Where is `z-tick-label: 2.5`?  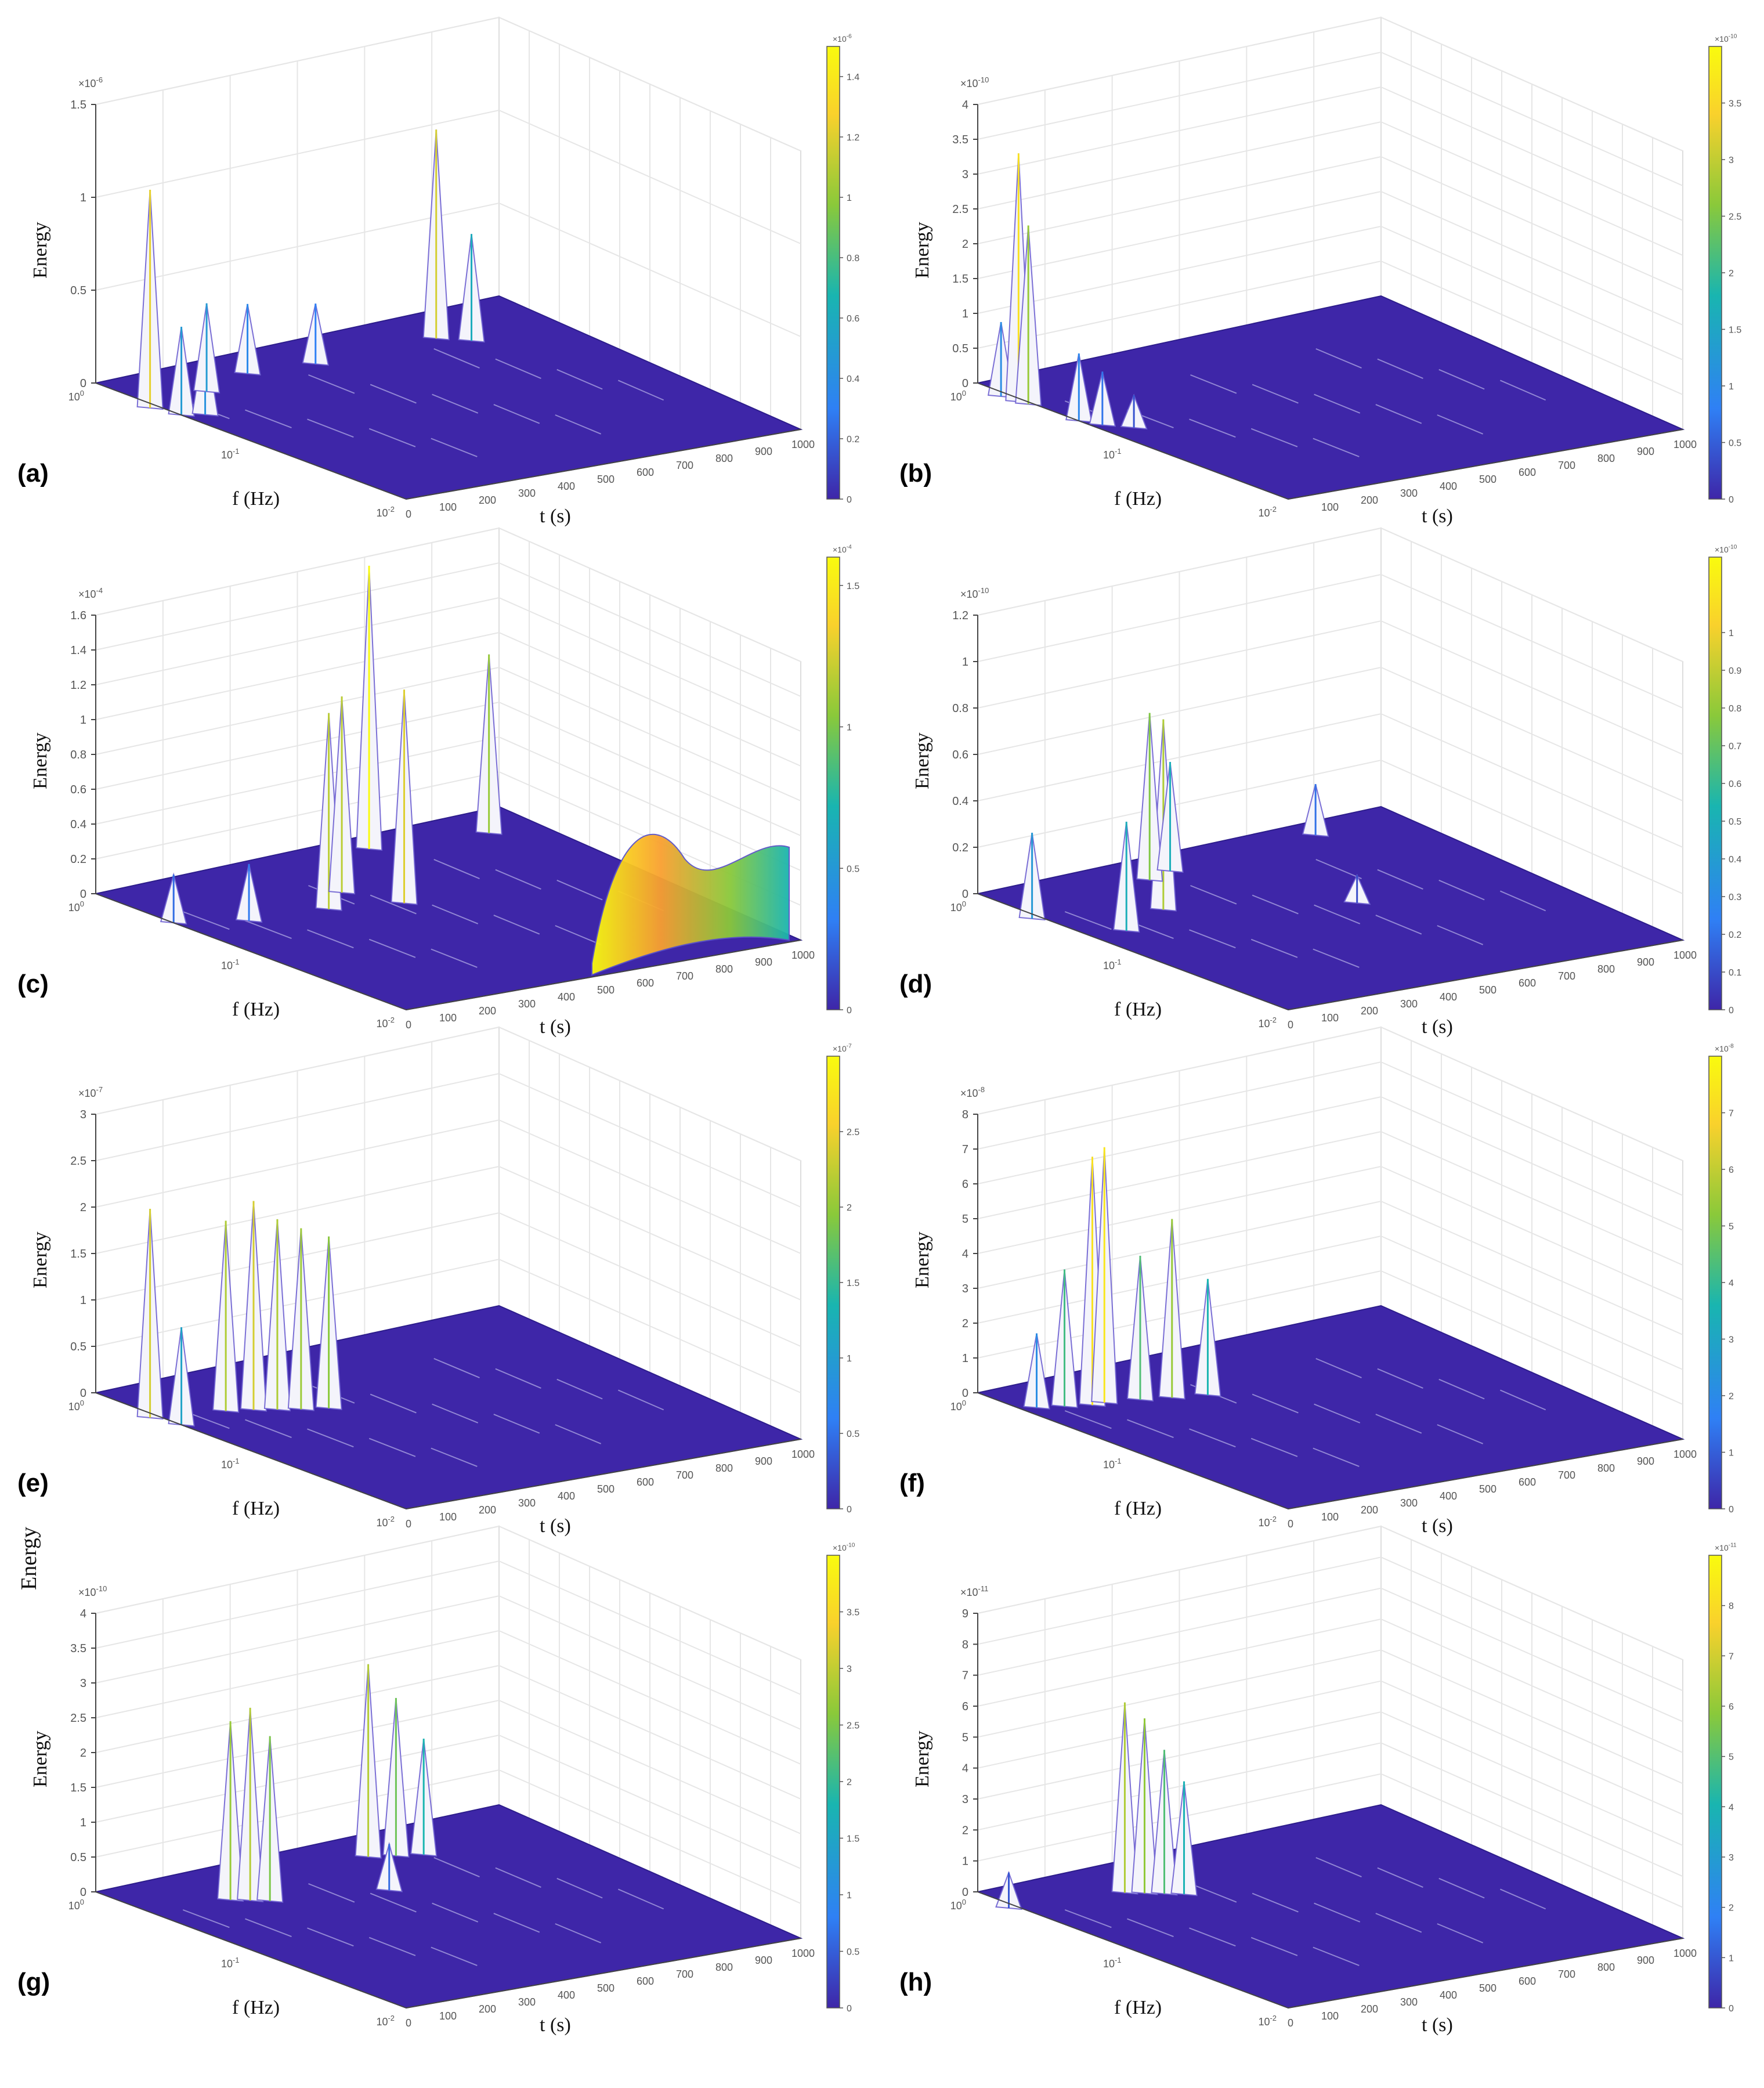 z-tick-label: 2.5 is located at coordinates (960, 210).